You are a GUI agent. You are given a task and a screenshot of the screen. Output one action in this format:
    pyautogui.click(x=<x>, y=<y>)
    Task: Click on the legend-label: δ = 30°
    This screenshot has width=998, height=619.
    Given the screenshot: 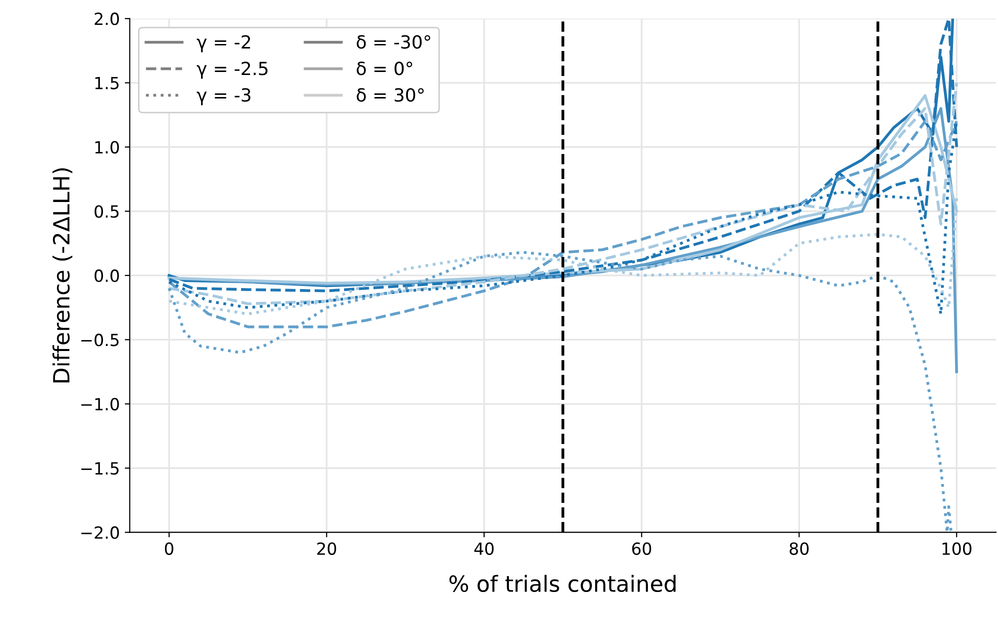 What is the action you would take?
    pyautogui.click(x=390, y=95)
    